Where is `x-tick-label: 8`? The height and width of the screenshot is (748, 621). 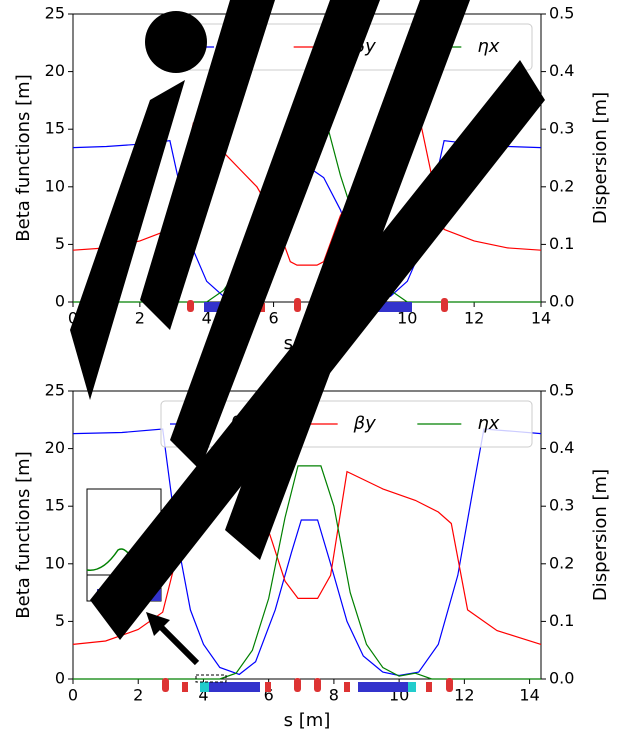 x-tick-label: 8 is located at coordinates (334, 695).